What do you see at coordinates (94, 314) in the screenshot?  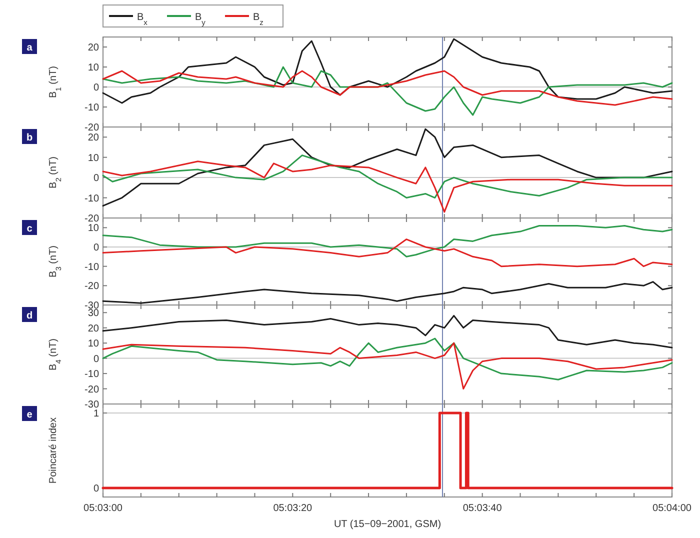 I see `y-tick-label: 30` at bounding box center [94, 314].